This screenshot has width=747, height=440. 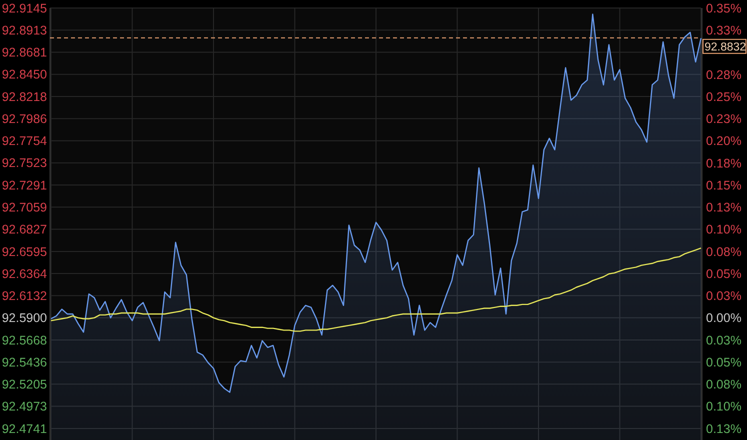 I want to click on y-tick-label: 92.6827, so click(x=25, y=229).